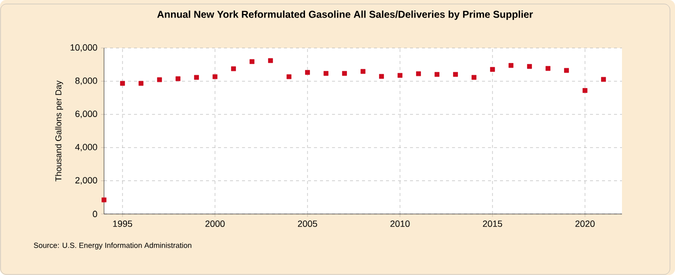 This screenshot has width=675, height=275. What do you see at coordinates (122, 223) in the screenshot?
I see `x-tick-label: 1995` at bounding box center [122, 223].